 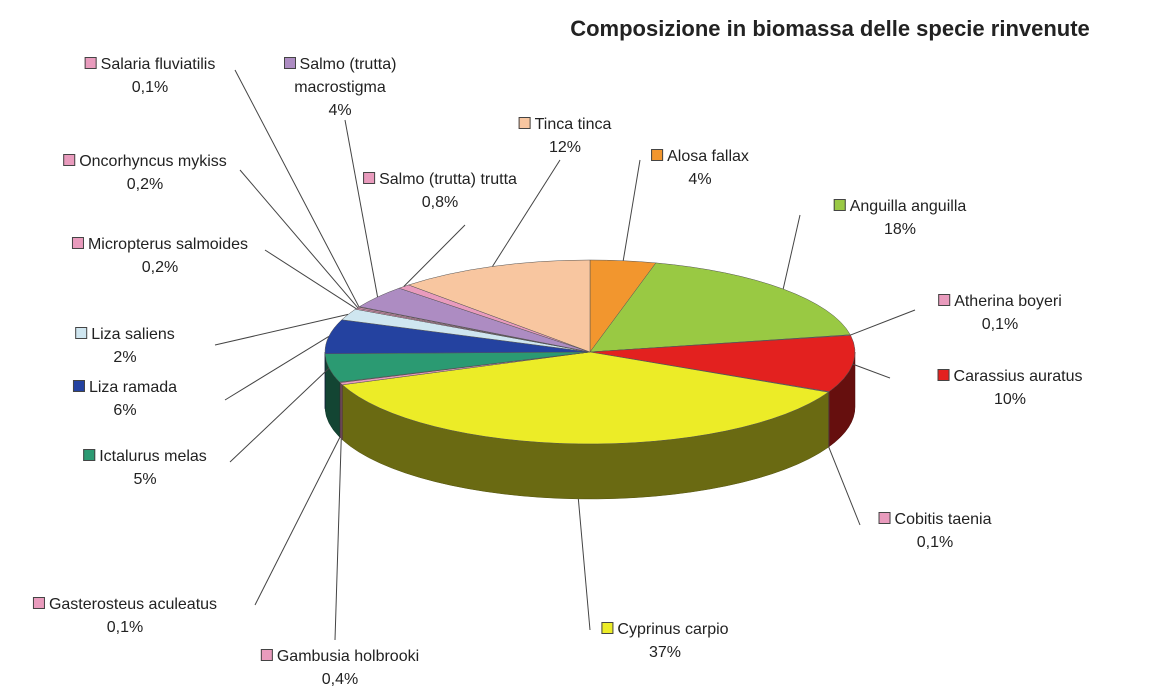 What do you see at coordinates (145, 173) in the screenshot?
I see `data-label: Oncorhyncus mykiss 0,2%` at bounding box center [145, 173].